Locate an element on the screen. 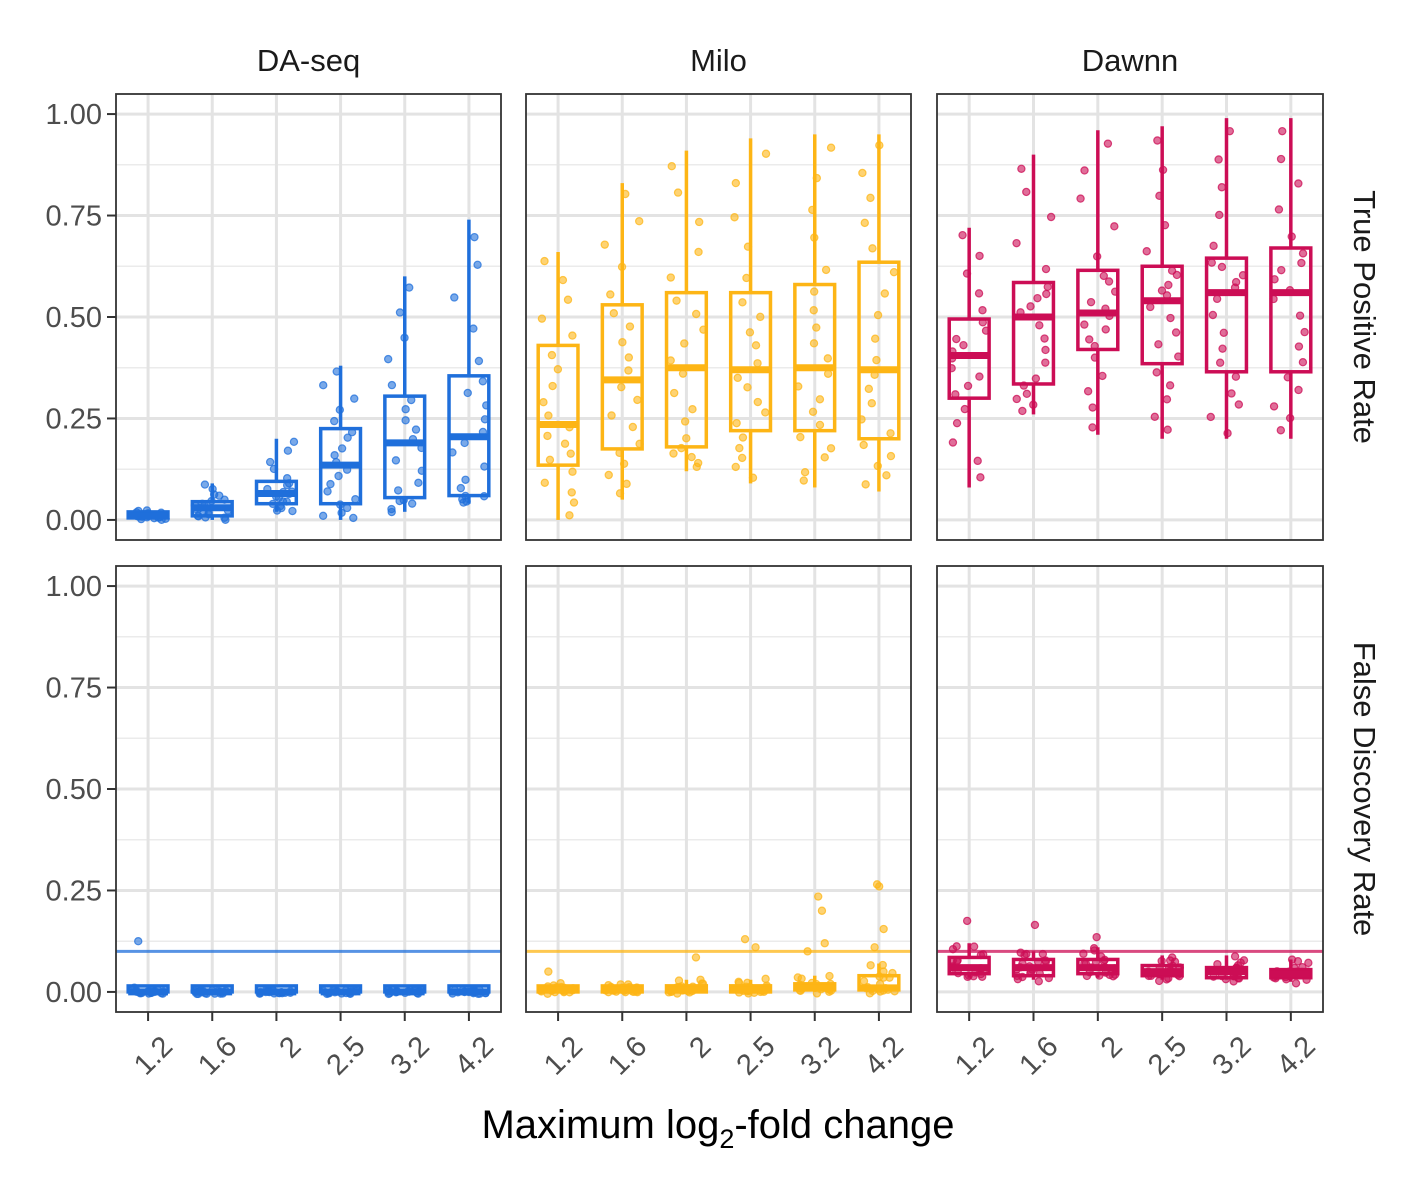 This screenshot has height=1181, width=1417. x-tick-label: 1.6 is located at coordinates (217, 1055).